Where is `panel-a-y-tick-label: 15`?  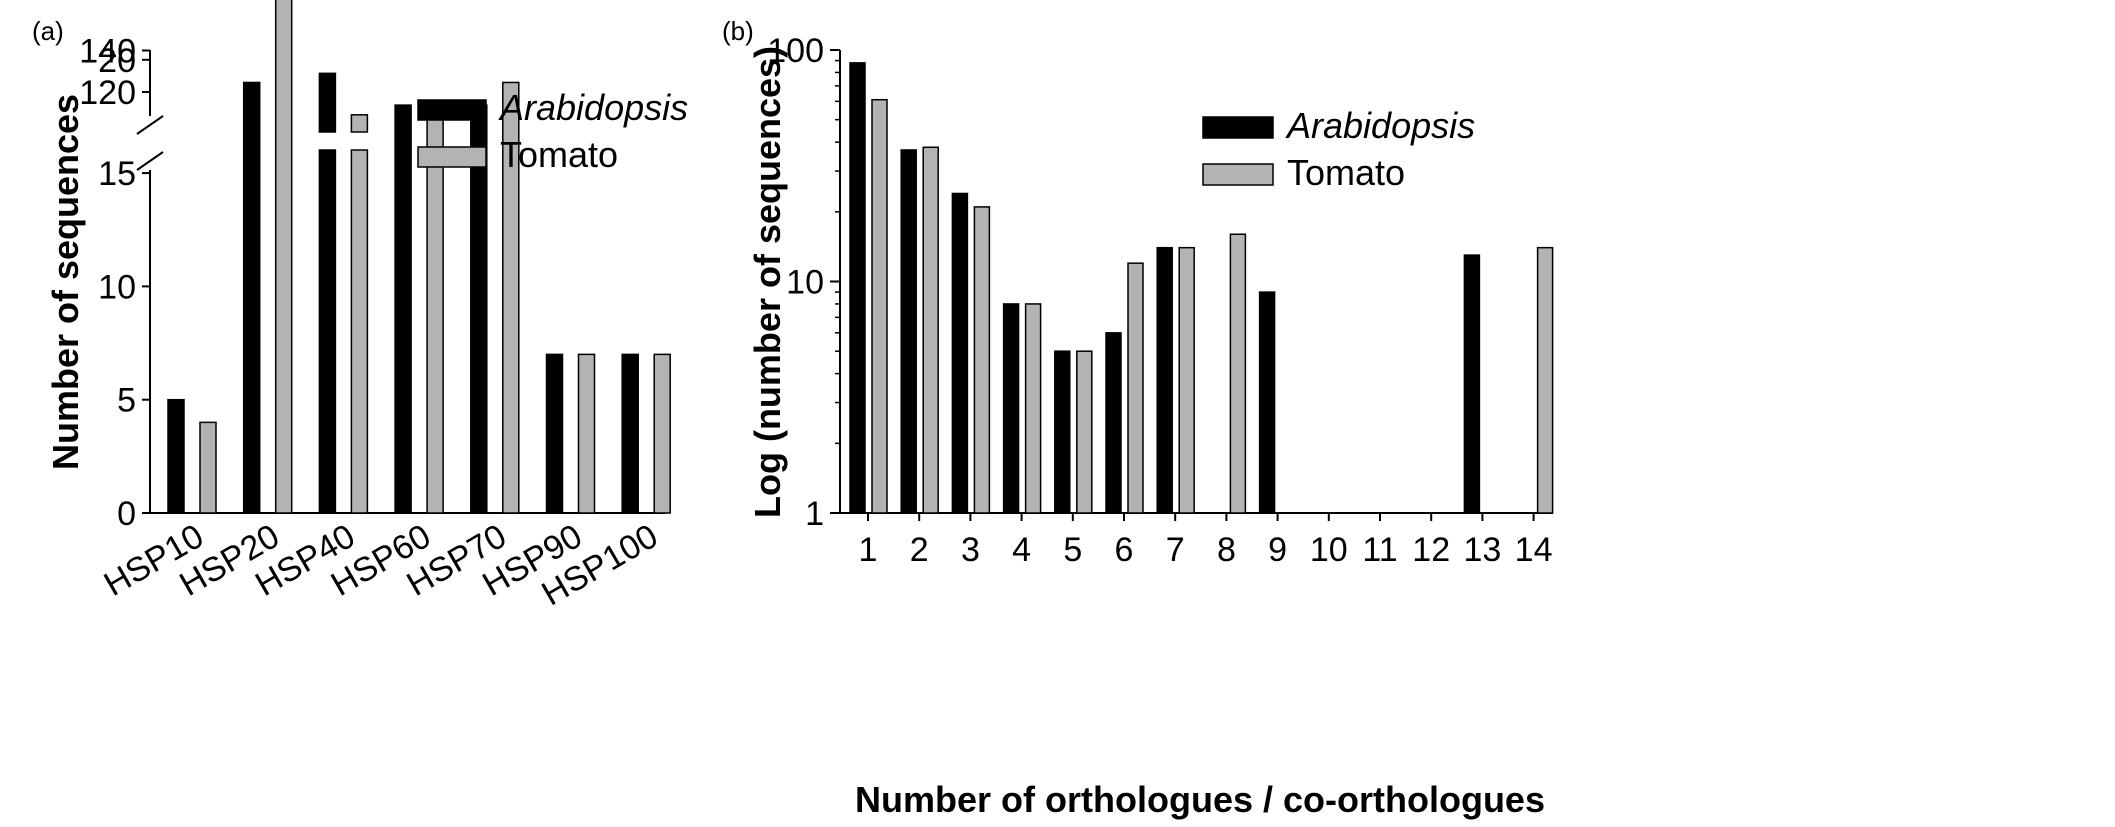
panel-a-y-tick-label: 15 is located at coordinates (117, 174).